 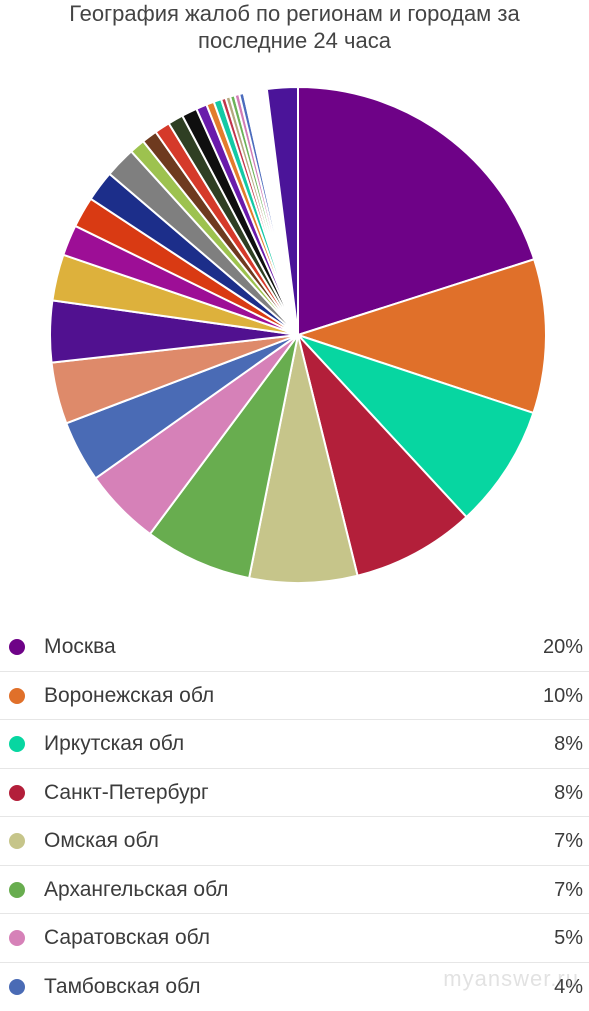 I want to click on legend-label: Санкт-Петербург, so click(x=126, y=793).